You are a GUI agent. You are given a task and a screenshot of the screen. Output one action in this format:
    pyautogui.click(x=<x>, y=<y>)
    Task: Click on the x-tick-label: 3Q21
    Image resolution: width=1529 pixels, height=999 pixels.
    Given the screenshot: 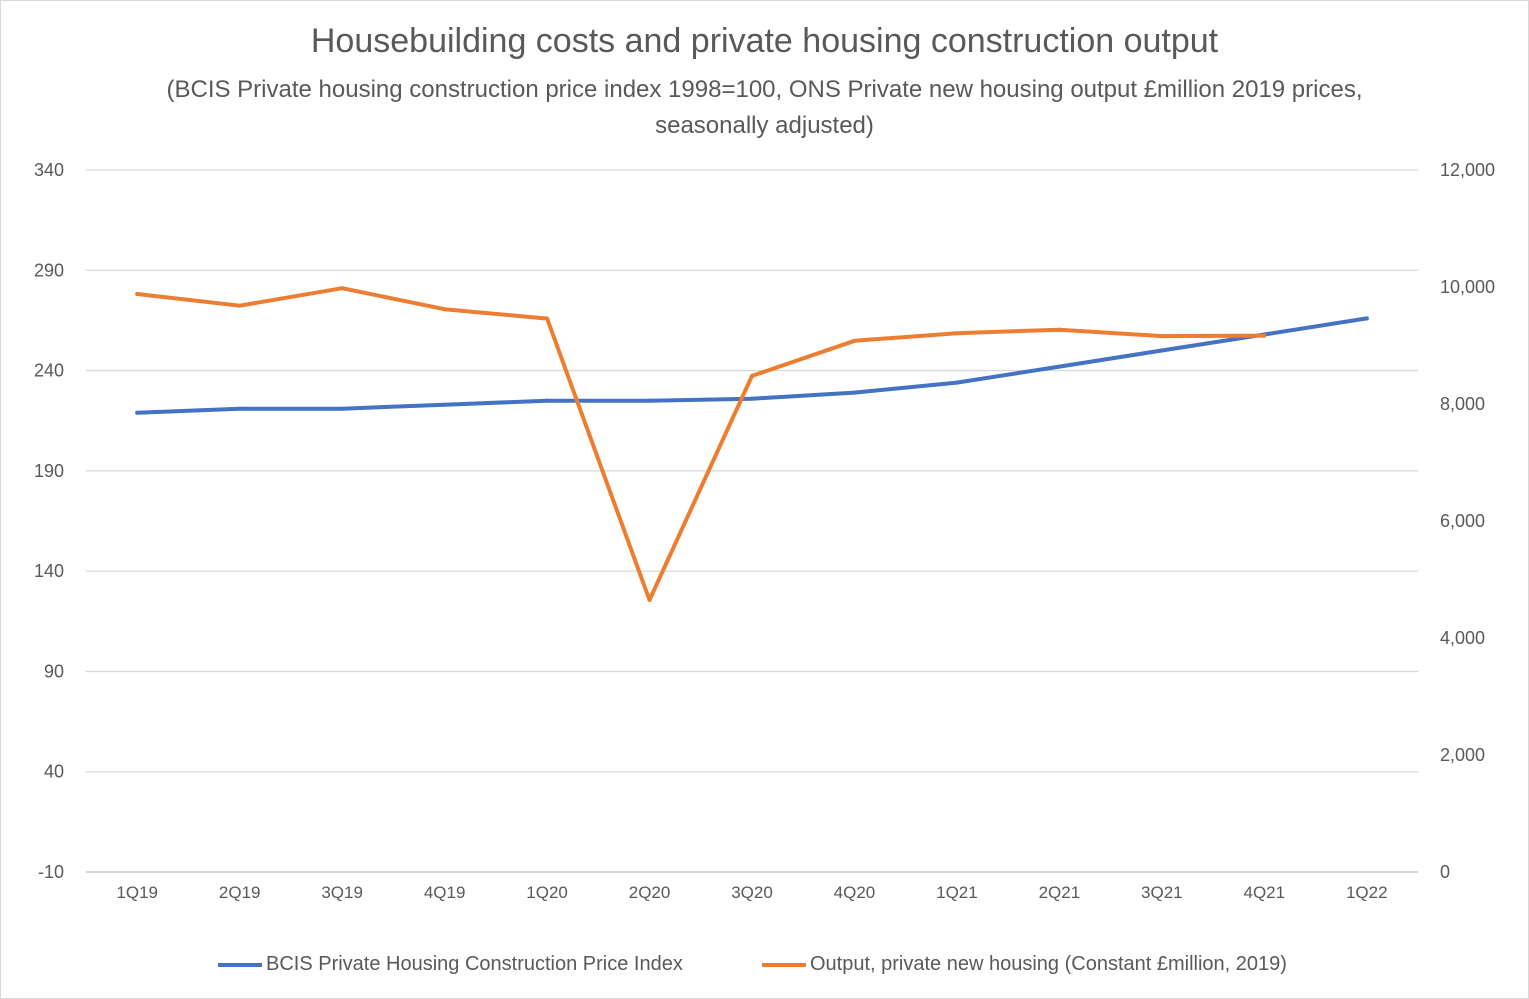 What is the action you would take?
    pyautogui.click(x=1162, y=892)
    